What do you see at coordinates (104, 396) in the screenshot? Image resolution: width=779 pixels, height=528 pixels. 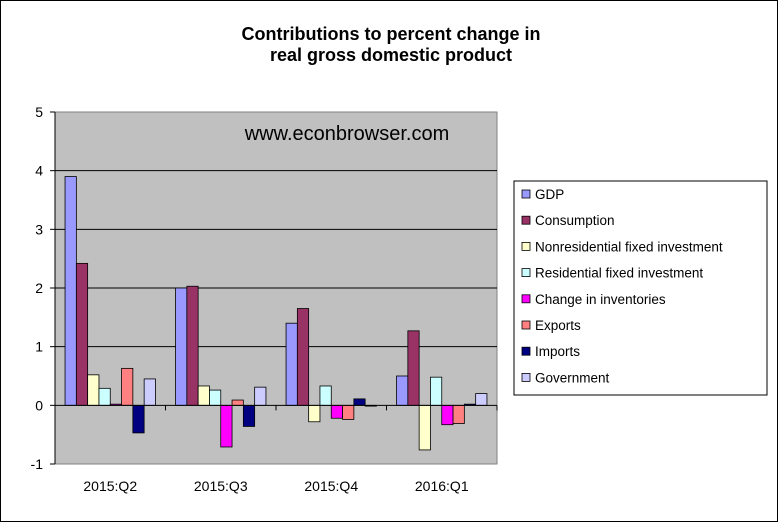 I see `bar-residential-fixed-investment-2015-q2` at bounding box center [104, 396].